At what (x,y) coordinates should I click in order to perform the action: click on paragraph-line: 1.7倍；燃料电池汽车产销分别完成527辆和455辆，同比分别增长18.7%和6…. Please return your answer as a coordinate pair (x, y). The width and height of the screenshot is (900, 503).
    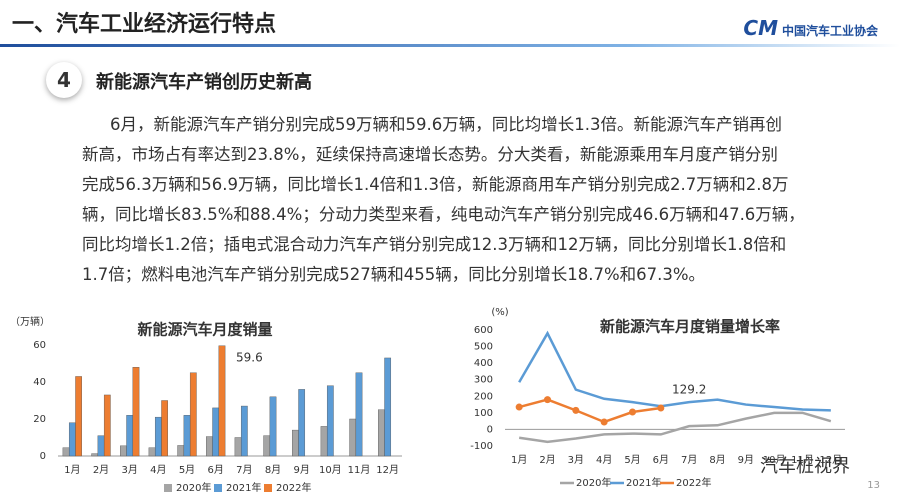
    Looking at the image, I should click on (394, 274).